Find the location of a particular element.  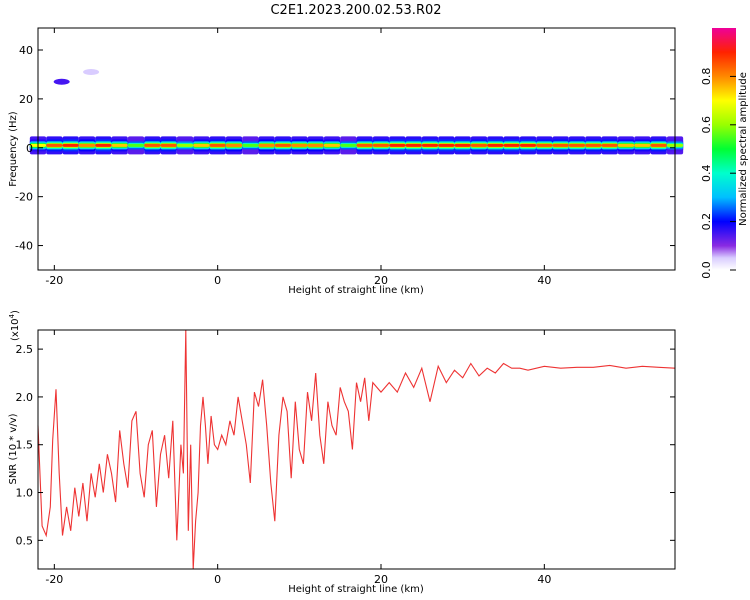

snr-ytick-label: 2.0 is located at coordinates (25, 397).